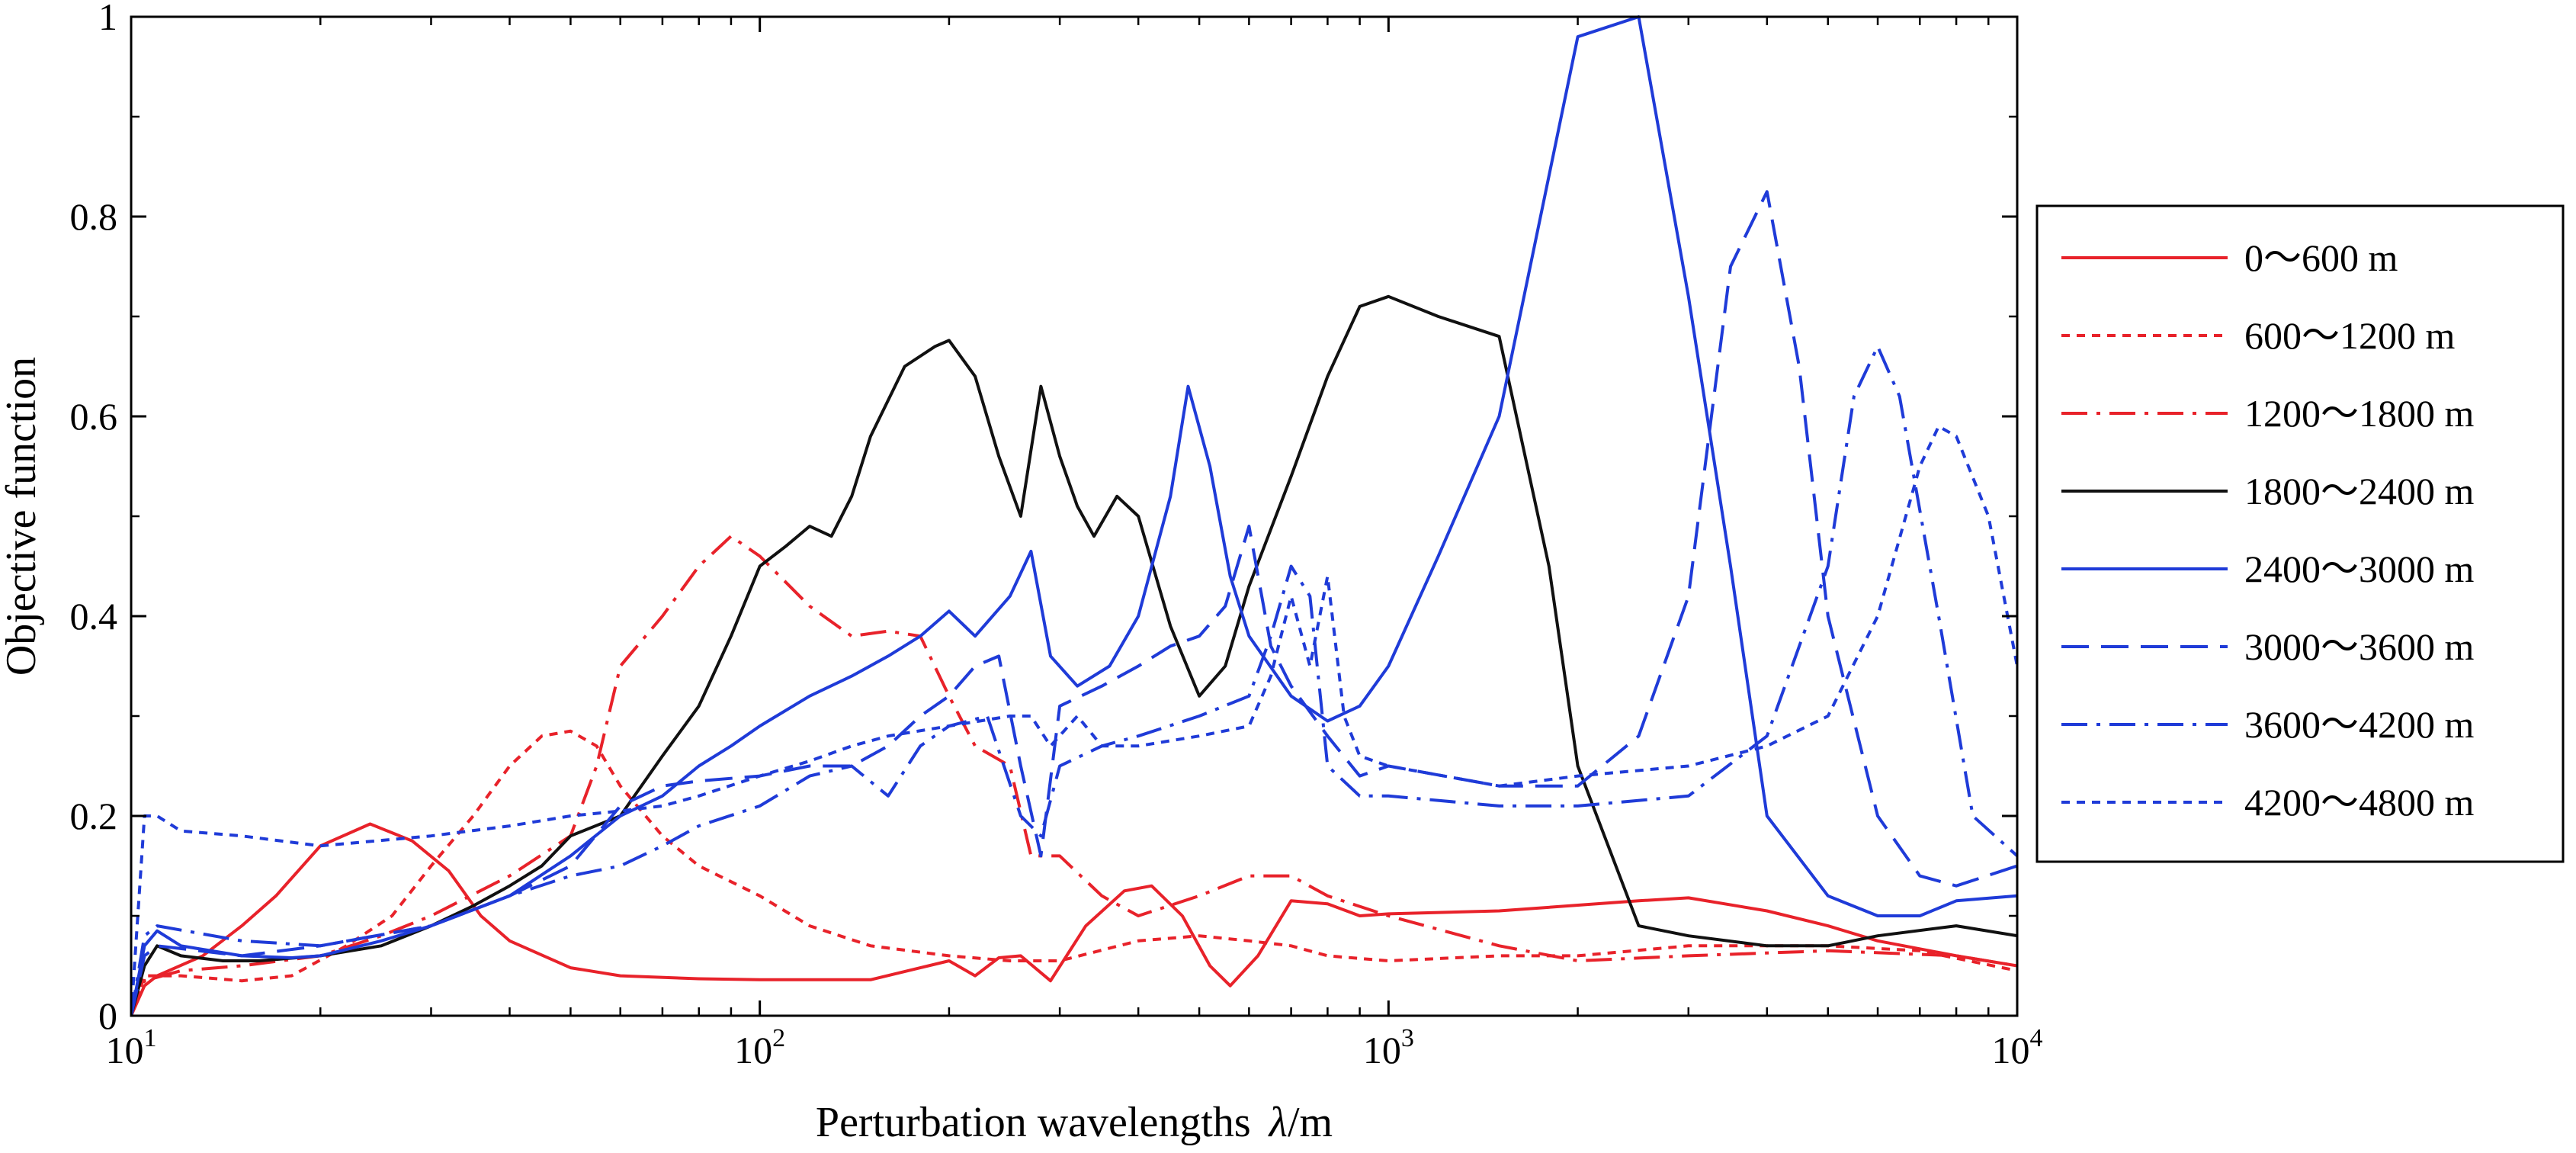 The width and height of the screenshot is (2576, 1153). I want to click on x-axis-title: Perturbation wavelengths λ/m, so click(1074, 1122).